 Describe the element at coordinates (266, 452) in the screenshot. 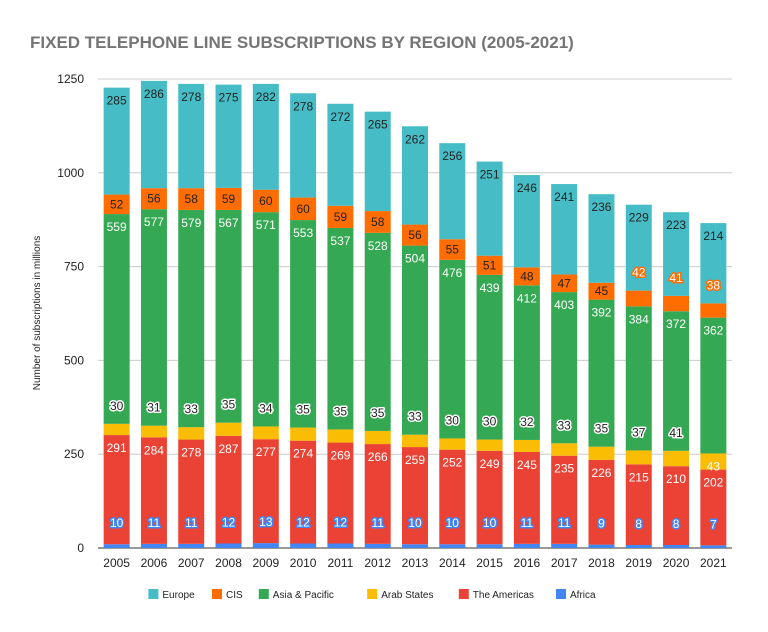

I see `data-label: 277` at that location.